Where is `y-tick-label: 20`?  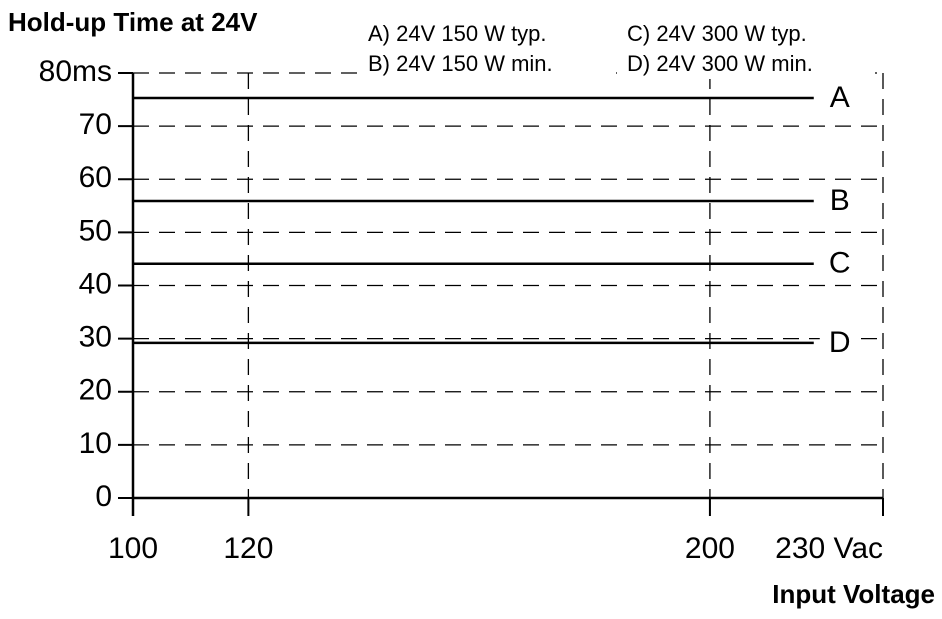
y-tick-label: 20 is located at coordinates (95, 390).